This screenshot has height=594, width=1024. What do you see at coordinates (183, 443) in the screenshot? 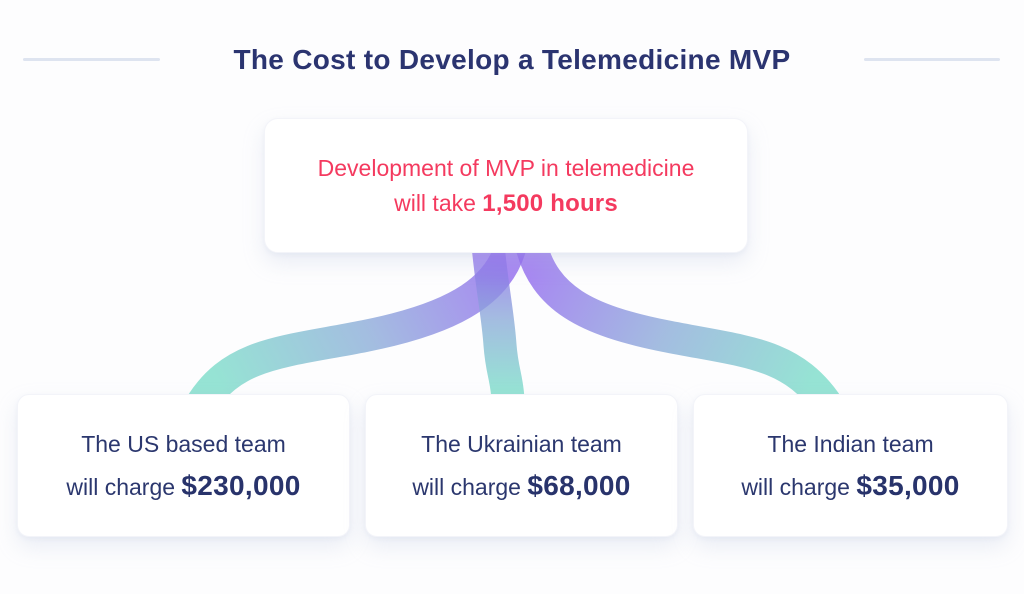
I see `team-name: The US based team` at bounding box center [183, 443].